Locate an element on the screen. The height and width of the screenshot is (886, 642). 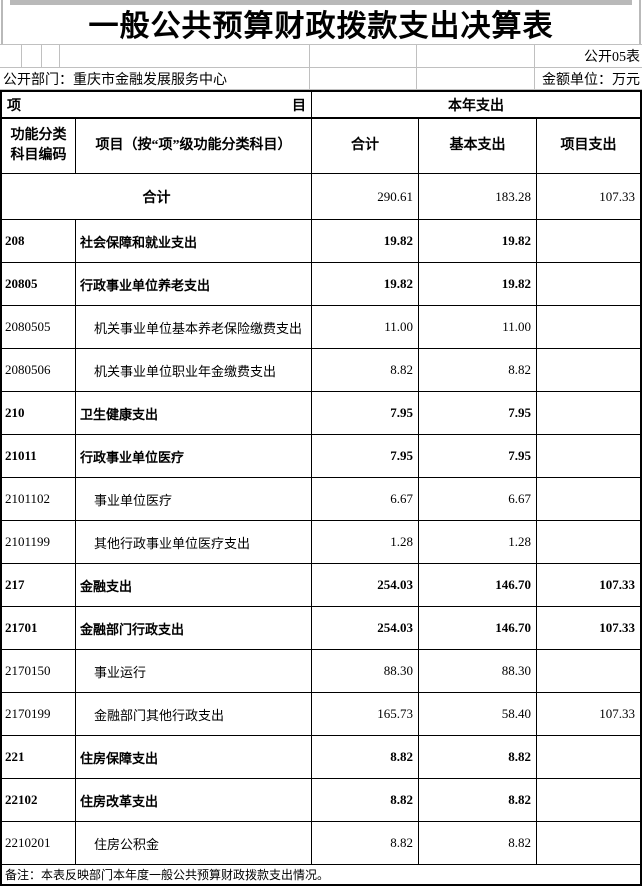
row-basic-cell: 88.30 is located at coordinates (478, 671).